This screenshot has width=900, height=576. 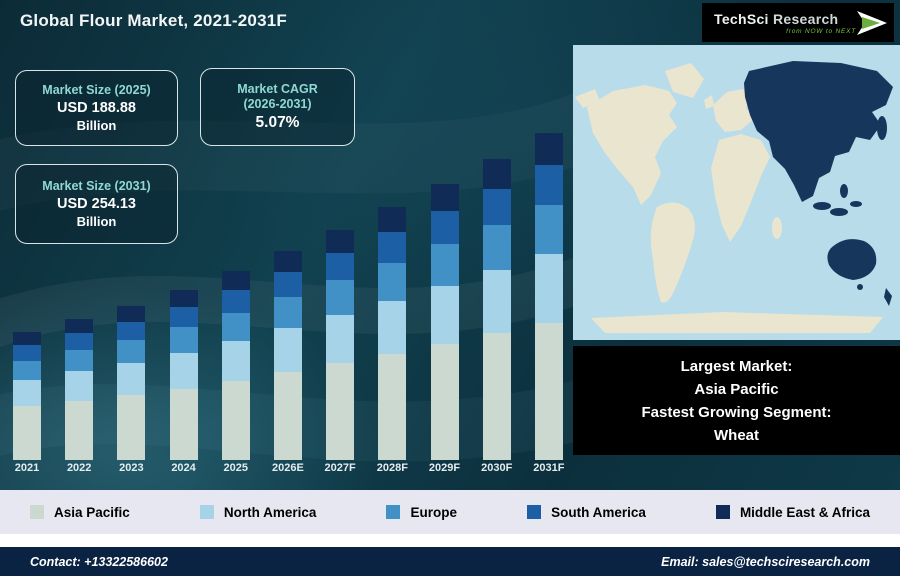 What do you see at coordinates (153, 20) in the screenshot?
I see `page-title: Global Flour Market, 2021-2031F` at bounding box center [153, 20].